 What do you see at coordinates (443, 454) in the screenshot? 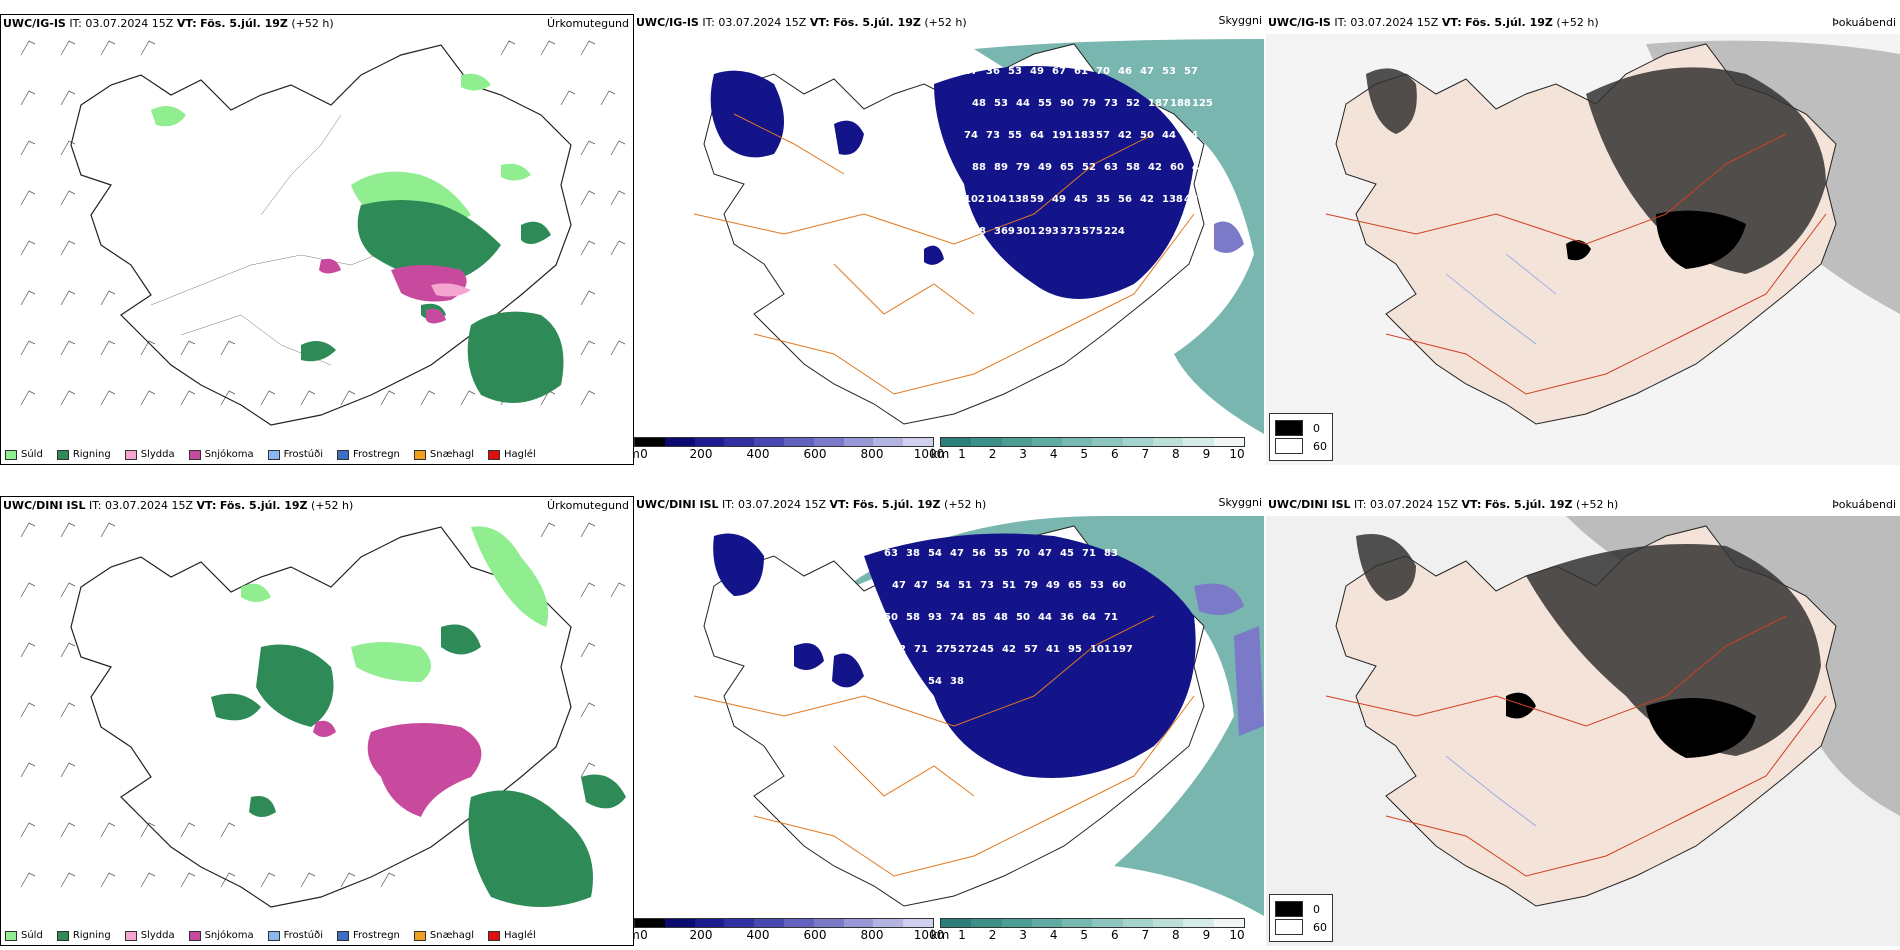
I see `legend-item-snaehagl: Snæhagl` at bounding box center [443, 454].